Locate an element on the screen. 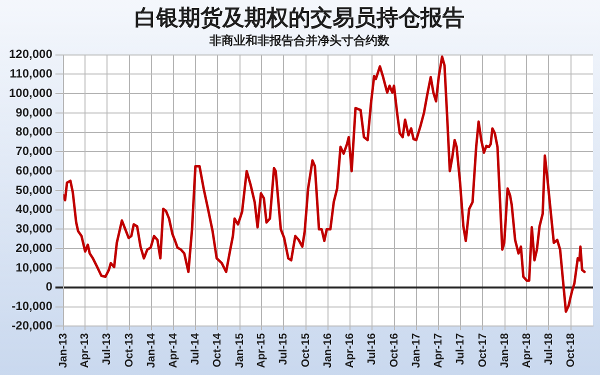  y-tick-label: 80,000 is located at coordinates (34, 131).